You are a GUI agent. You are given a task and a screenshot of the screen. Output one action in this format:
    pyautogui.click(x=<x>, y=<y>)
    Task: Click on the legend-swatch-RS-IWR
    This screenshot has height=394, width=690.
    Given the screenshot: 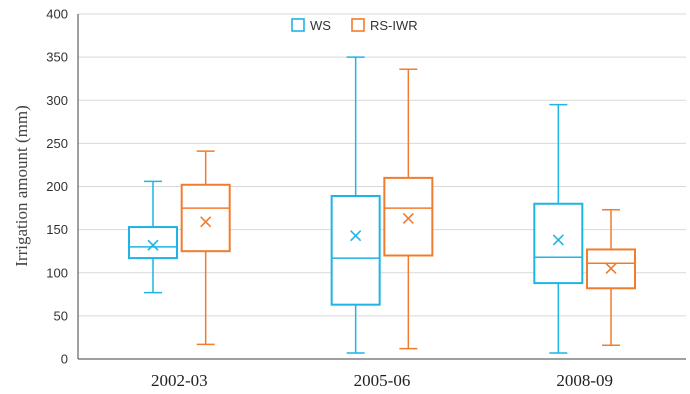 What is the action you would take?
    pyautogui.click(x=358, y=25)
    